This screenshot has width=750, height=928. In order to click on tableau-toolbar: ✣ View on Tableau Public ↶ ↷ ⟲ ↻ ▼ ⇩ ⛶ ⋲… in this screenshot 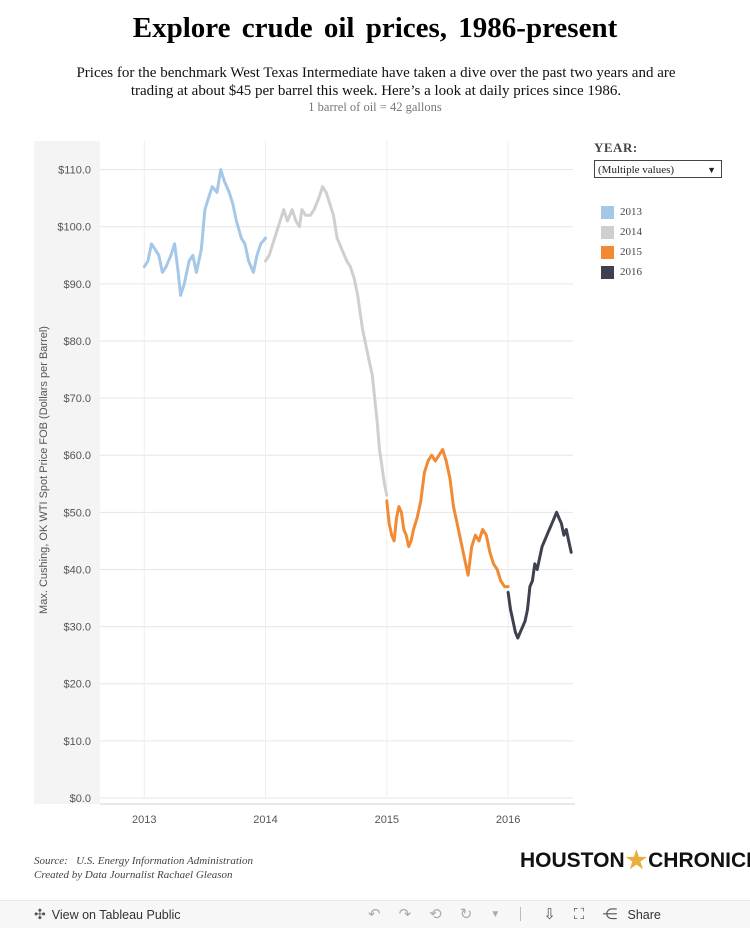, I will do `click(375, 914)`.